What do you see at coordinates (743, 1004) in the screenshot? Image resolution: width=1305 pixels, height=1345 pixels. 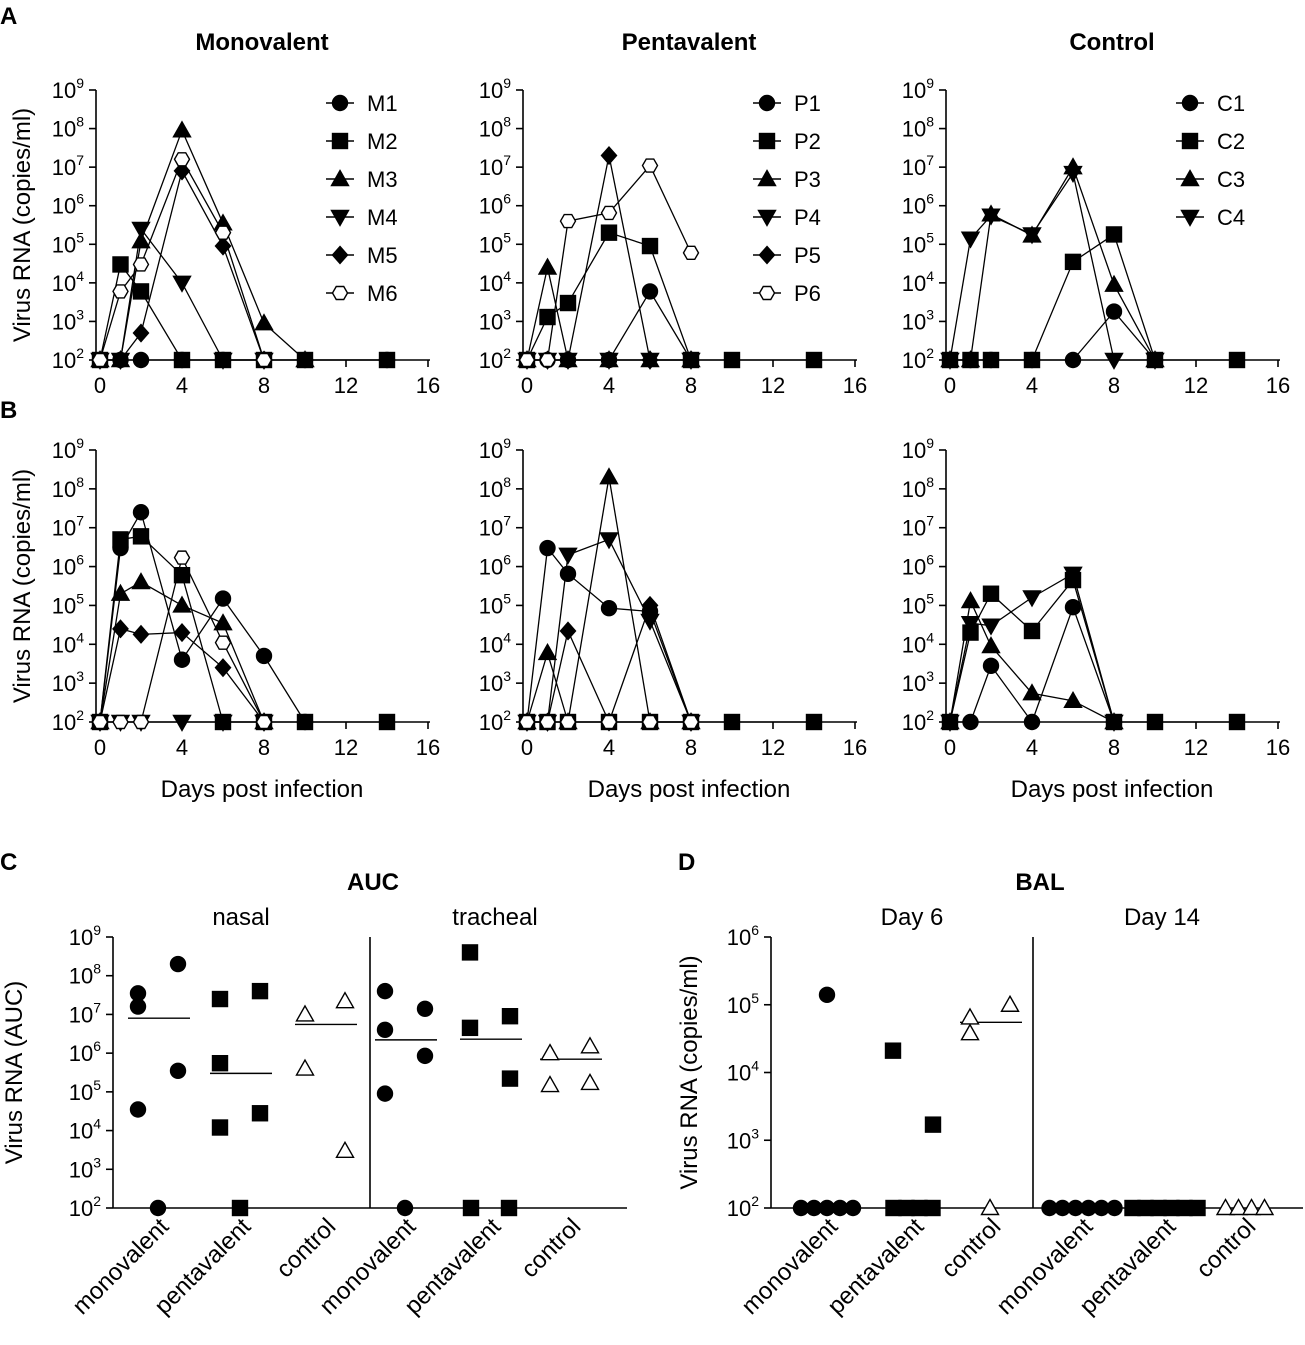 I see `y-ytick-label: 10⁵` at bounding box center [743, 1004].